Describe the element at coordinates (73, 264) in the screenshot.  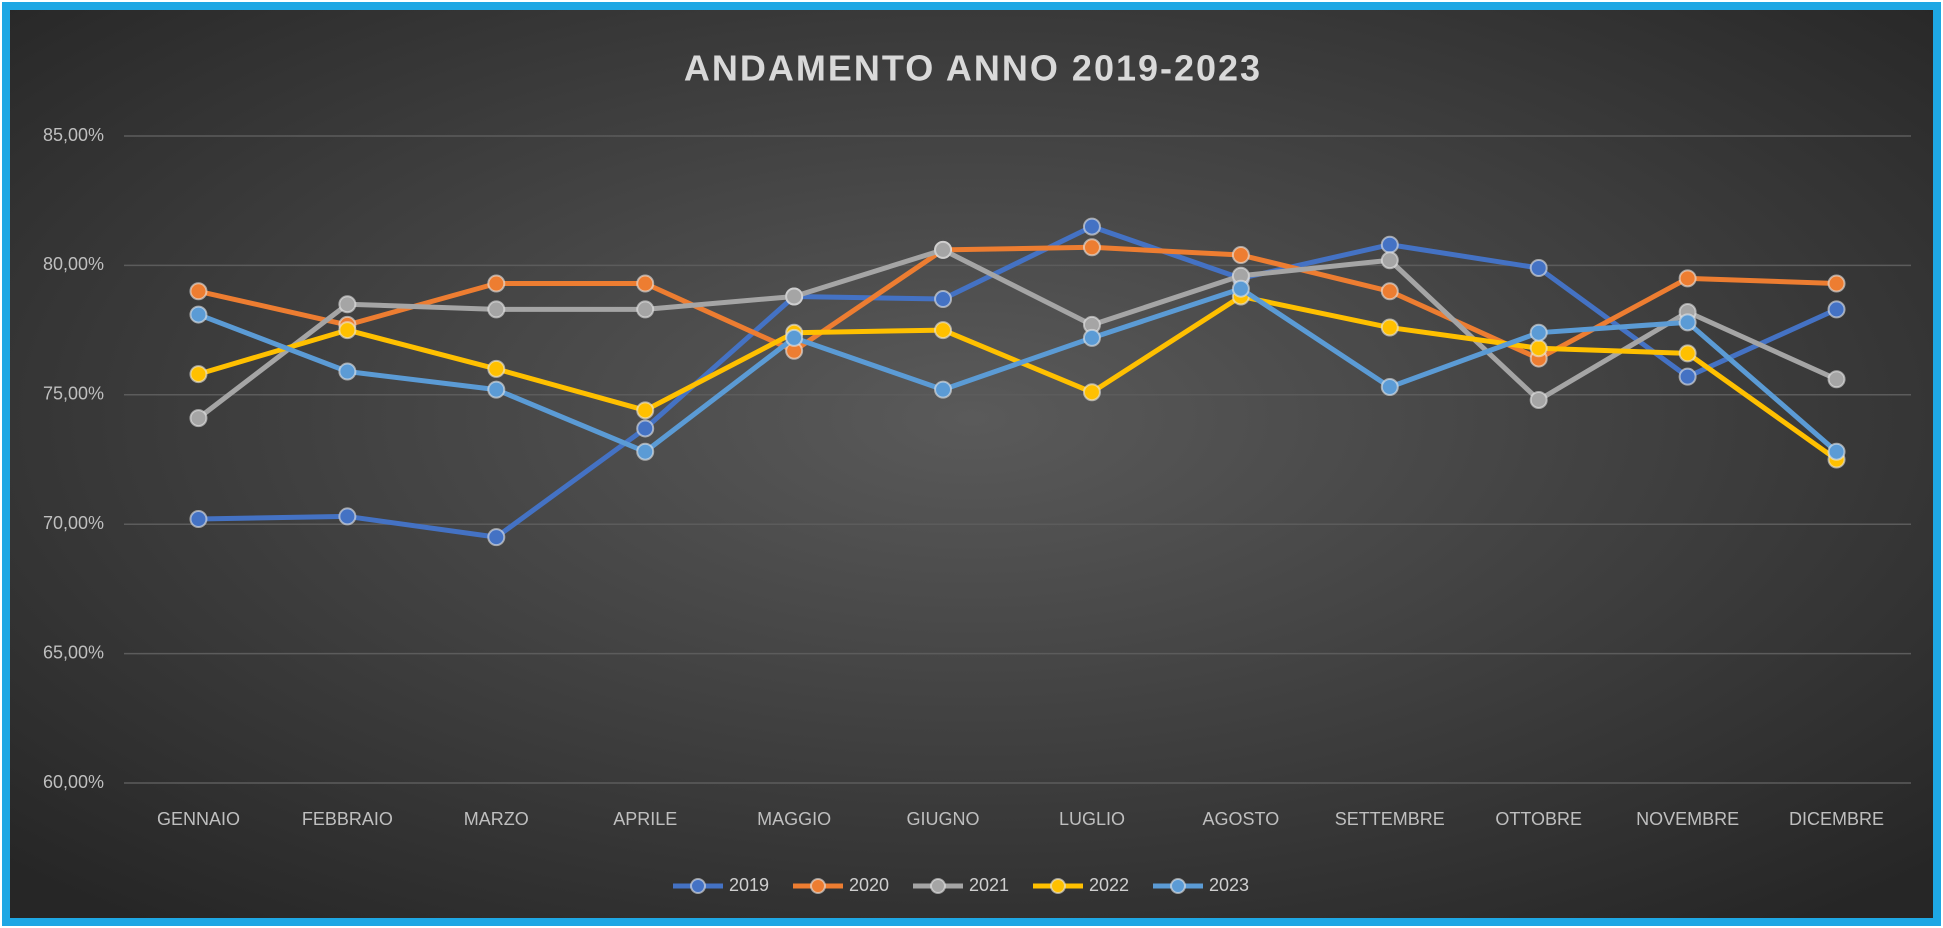
I see `y-tick-label: 80,00%` at that location.